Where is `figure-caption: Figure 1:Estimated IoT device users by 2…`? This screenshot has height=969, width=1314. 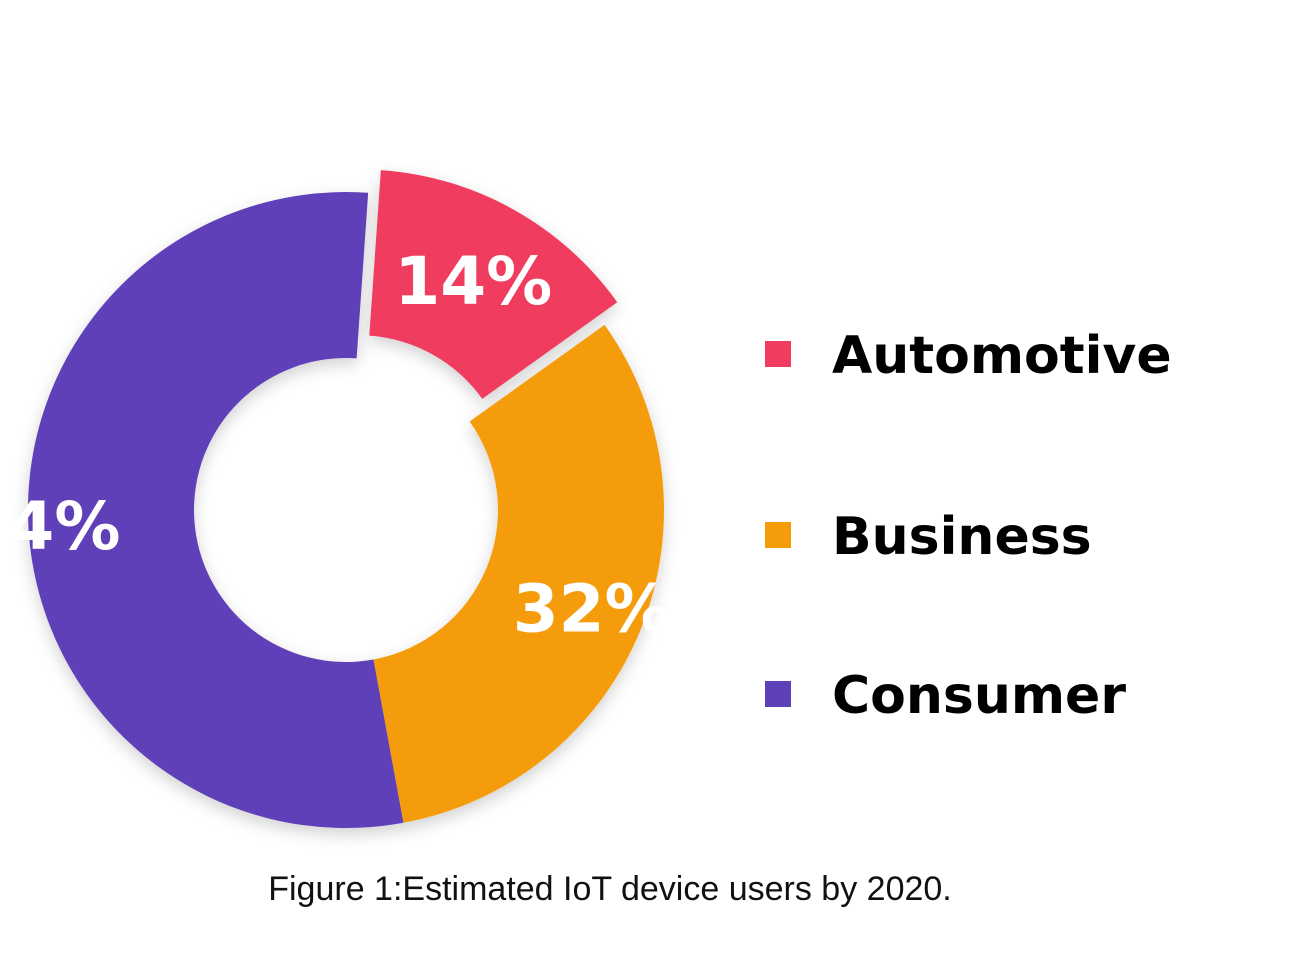
figure-caption: Figure 1:Estimated IoT device users by 2… is located at coordinates (610, 889).